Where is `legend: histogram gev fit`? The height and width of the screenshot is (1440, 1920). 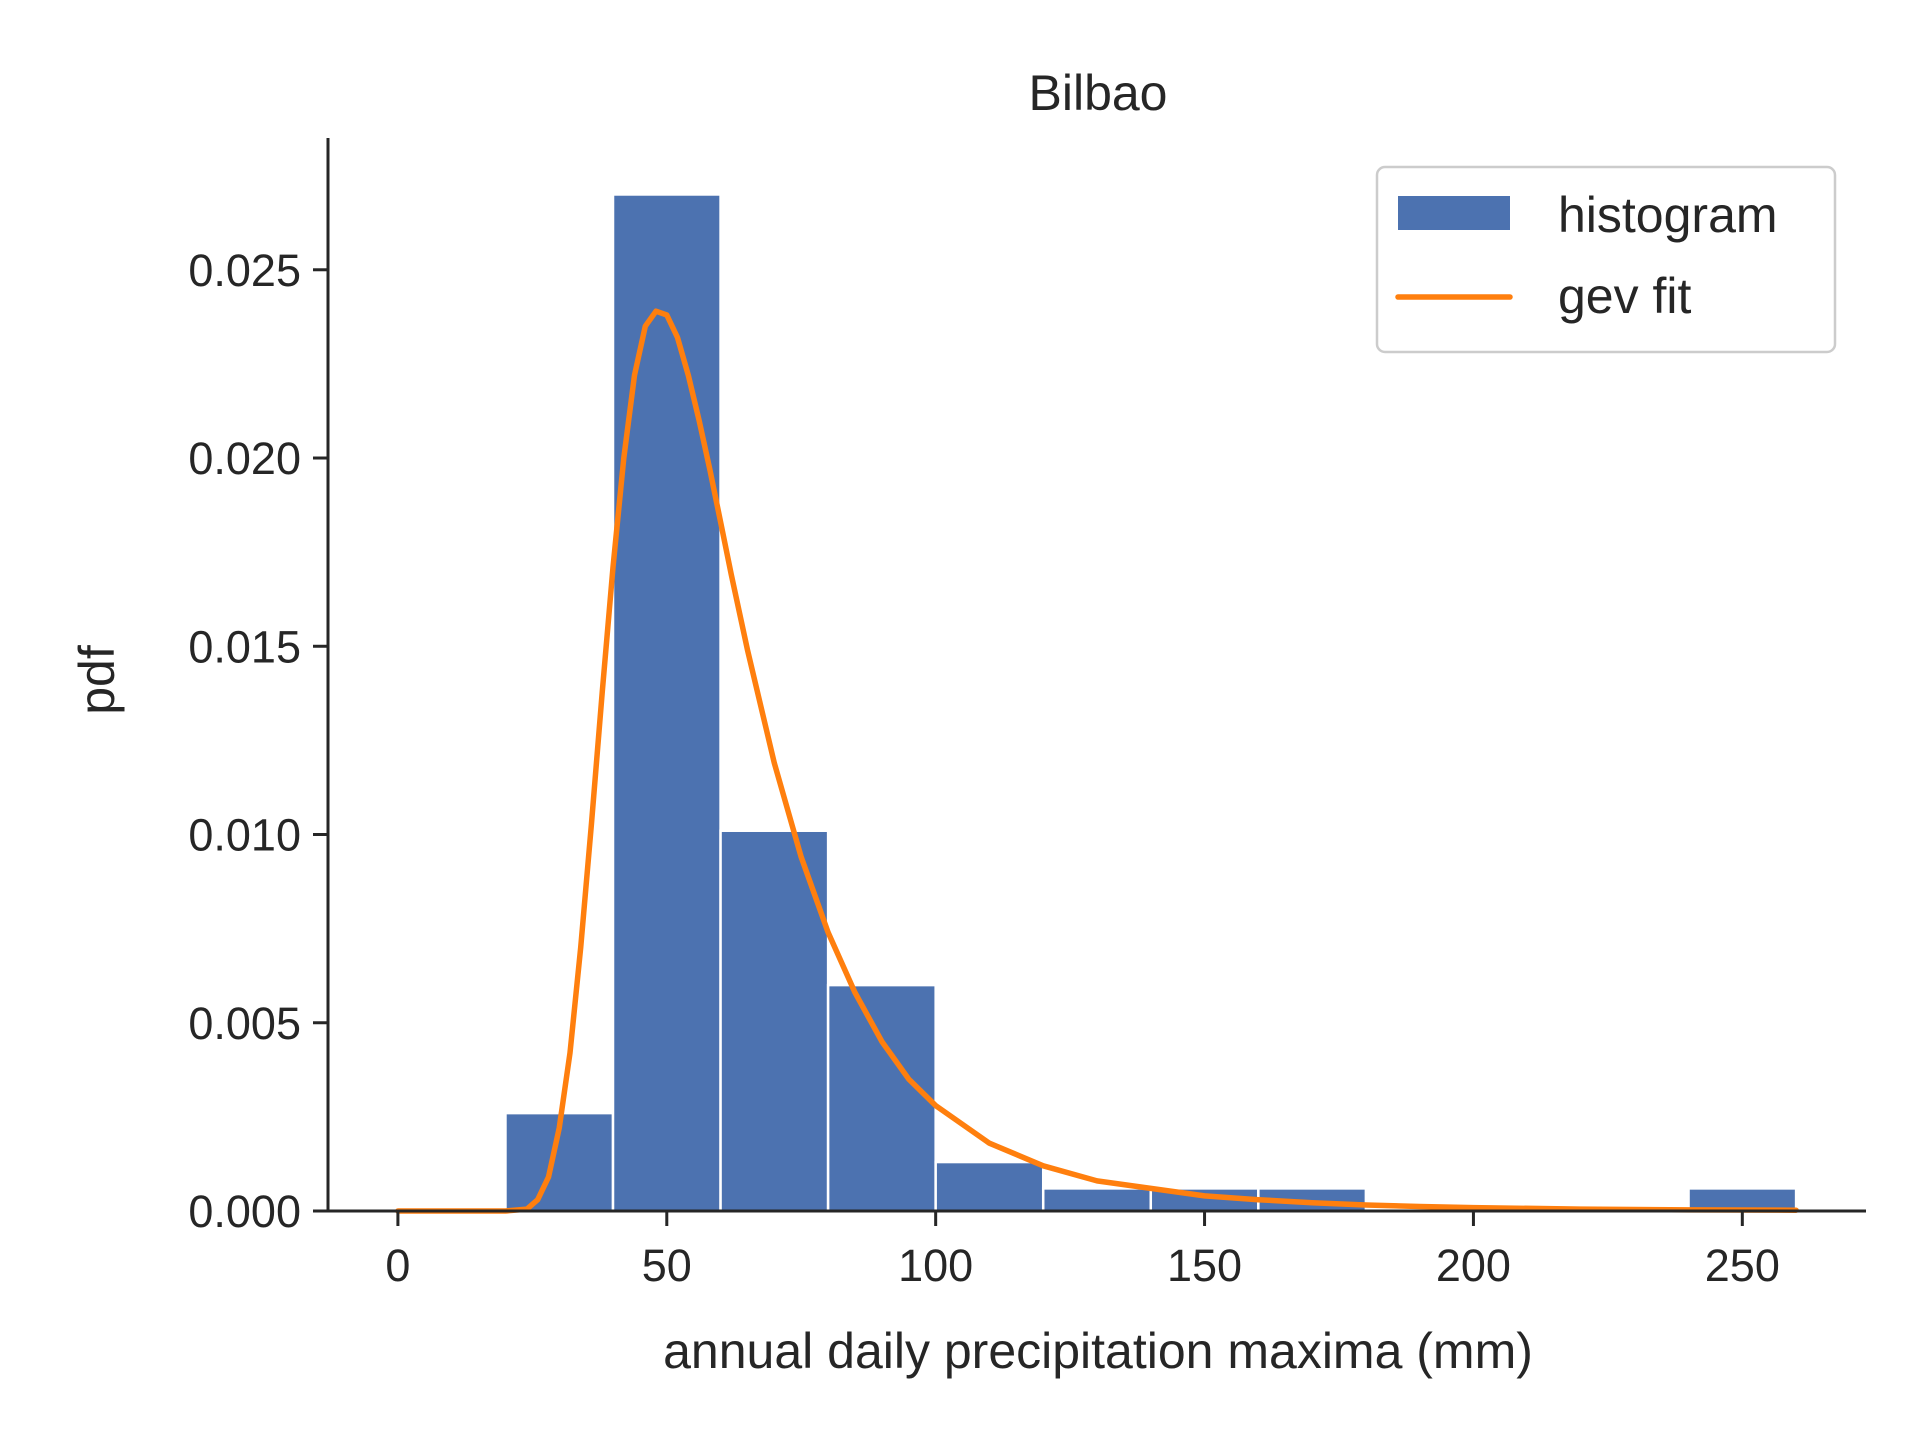 legend: histogram gev fit is located at coordinates (1606, 259).